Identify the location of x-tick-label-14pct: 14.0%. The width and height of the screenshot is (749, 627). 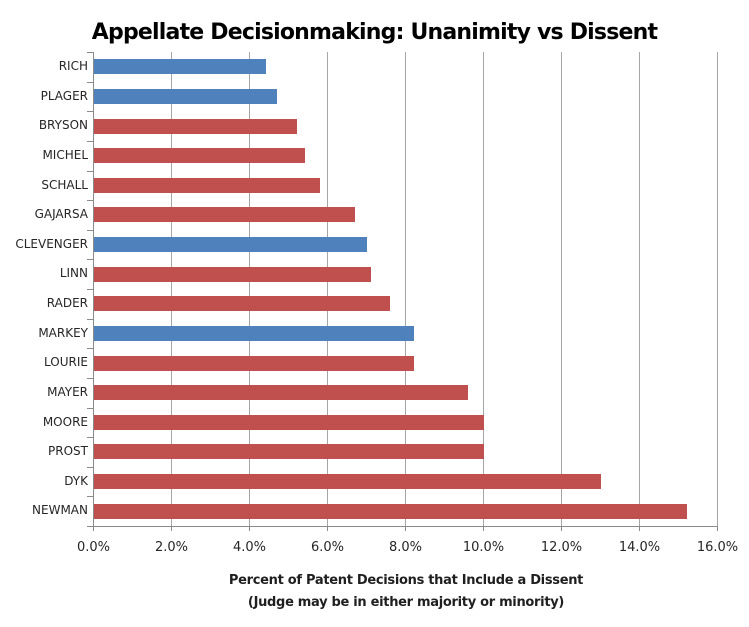
(639, 547).